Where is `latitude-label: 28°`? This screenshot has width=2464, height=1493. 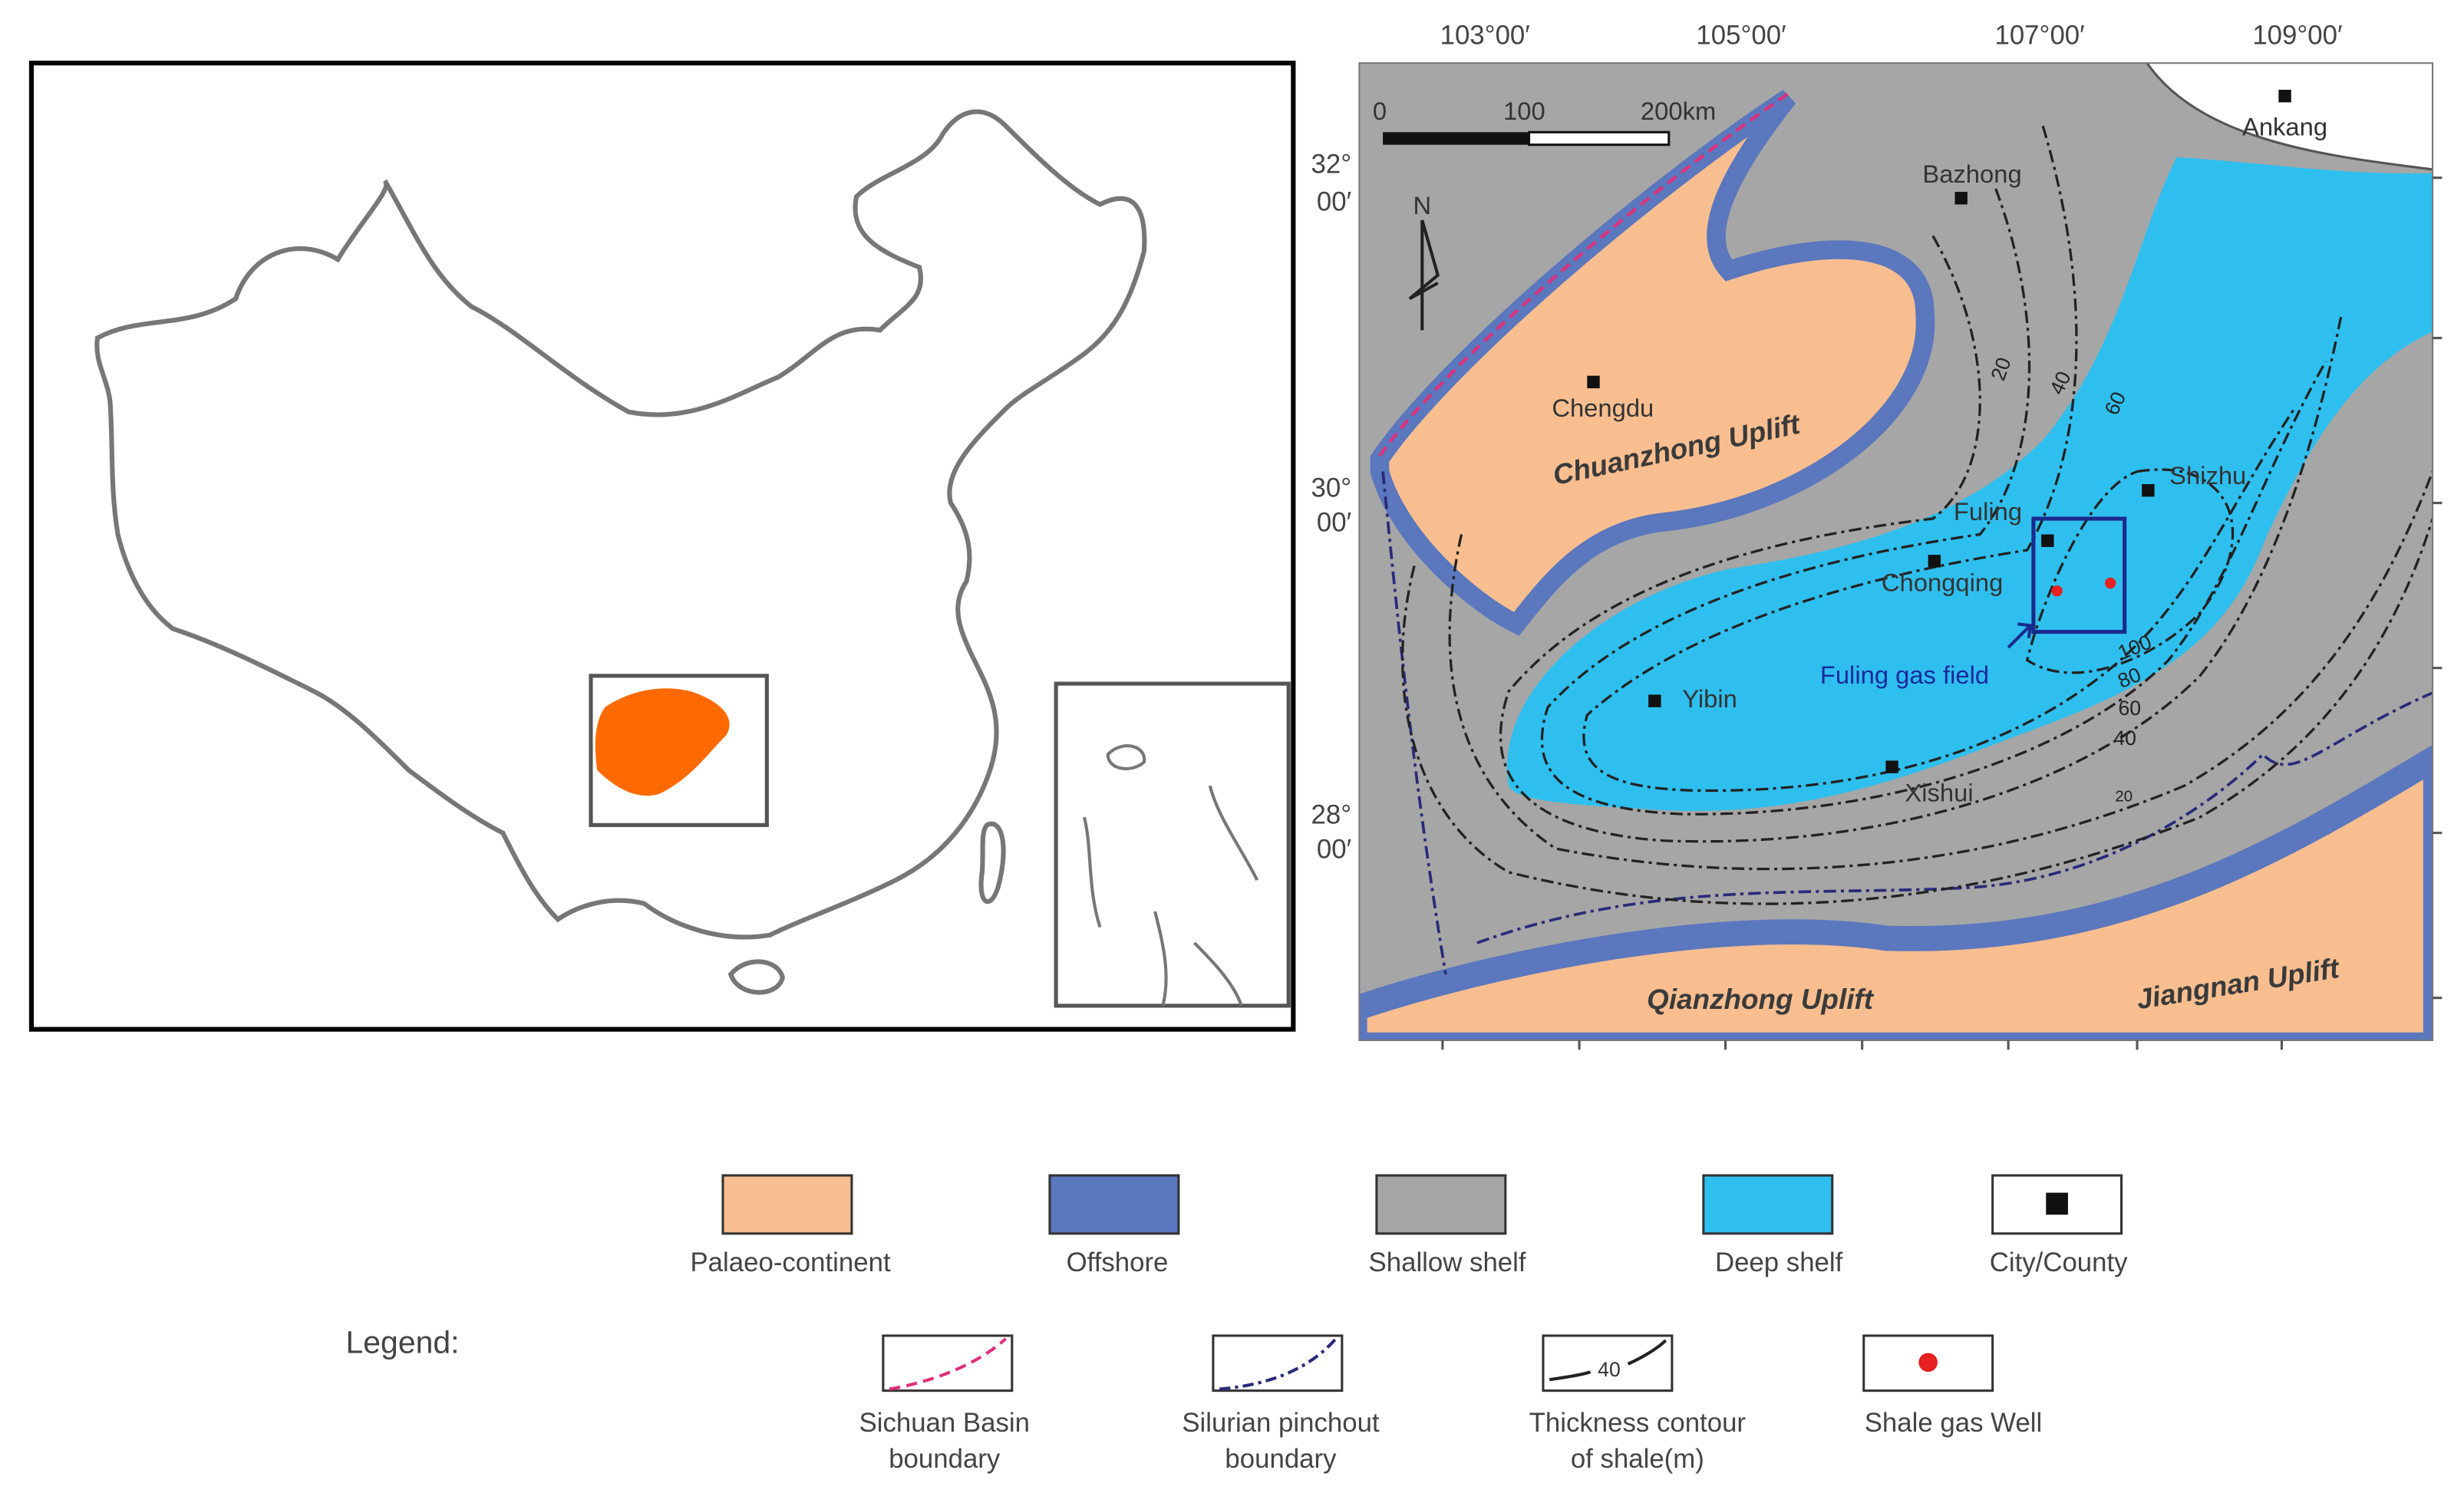 latitude-label: 28° is located at coordinates (1332, 814).